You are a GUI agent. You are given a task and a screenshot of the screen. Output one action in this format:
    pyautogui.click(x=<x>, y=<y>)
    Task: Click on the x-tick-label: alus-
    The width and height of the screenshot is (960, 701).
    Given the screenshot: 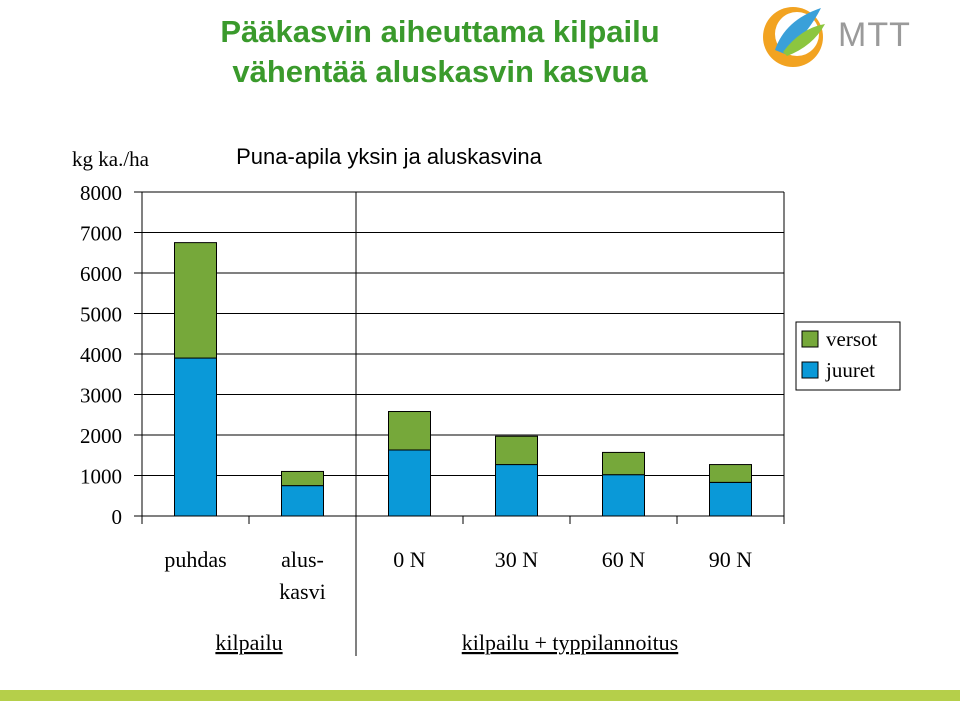 What is the action you would take?
    pyautogui.click(x=302, y=559)
    